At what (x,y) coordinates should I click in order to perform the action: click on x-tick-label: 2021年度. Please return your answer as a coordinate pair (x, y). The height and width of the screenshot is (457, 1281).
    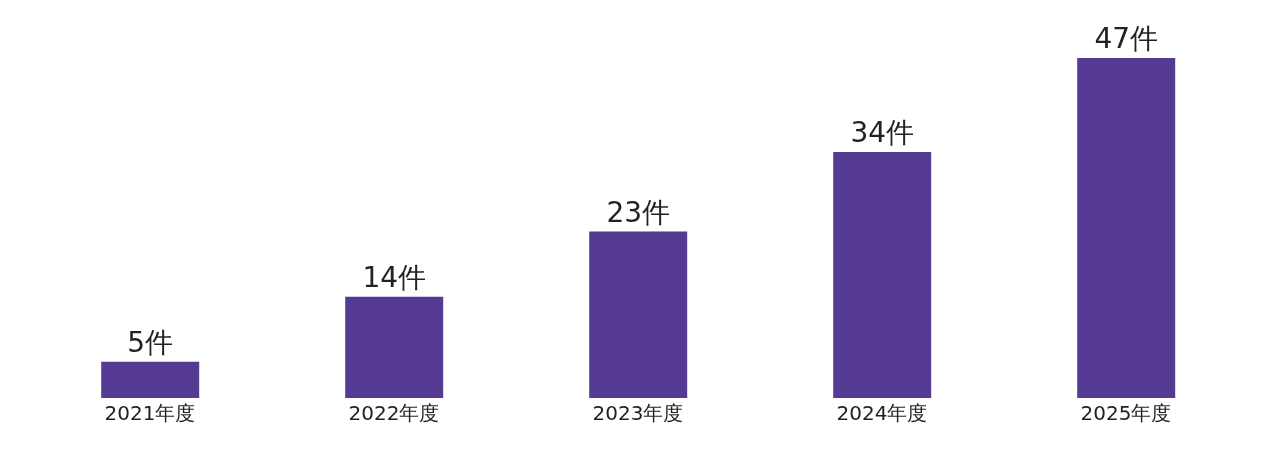
    Looking at the image, I should click on (150, 413).